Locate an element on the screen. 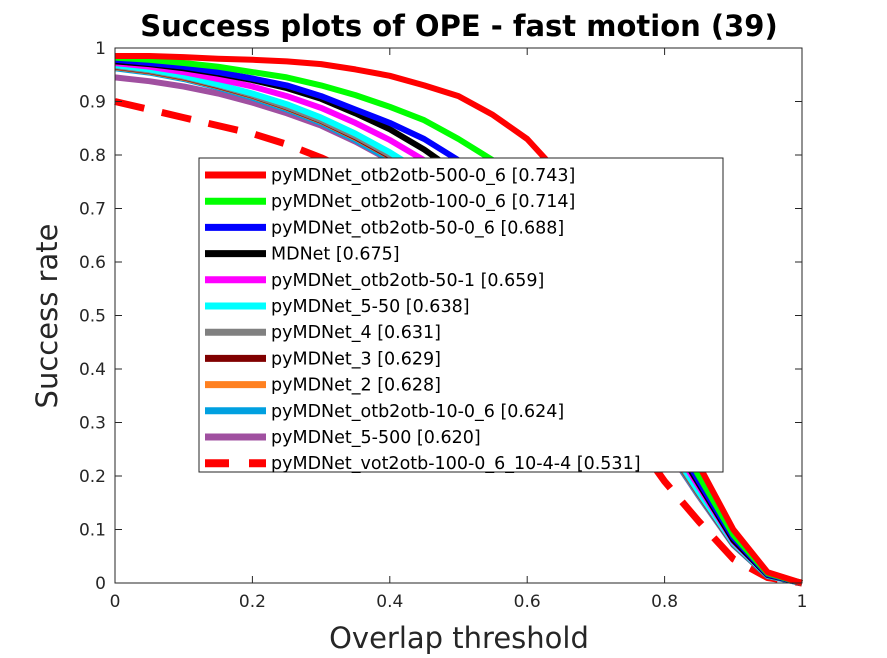  x-tick-label: 0.6 is located at coordinates (527, 602).